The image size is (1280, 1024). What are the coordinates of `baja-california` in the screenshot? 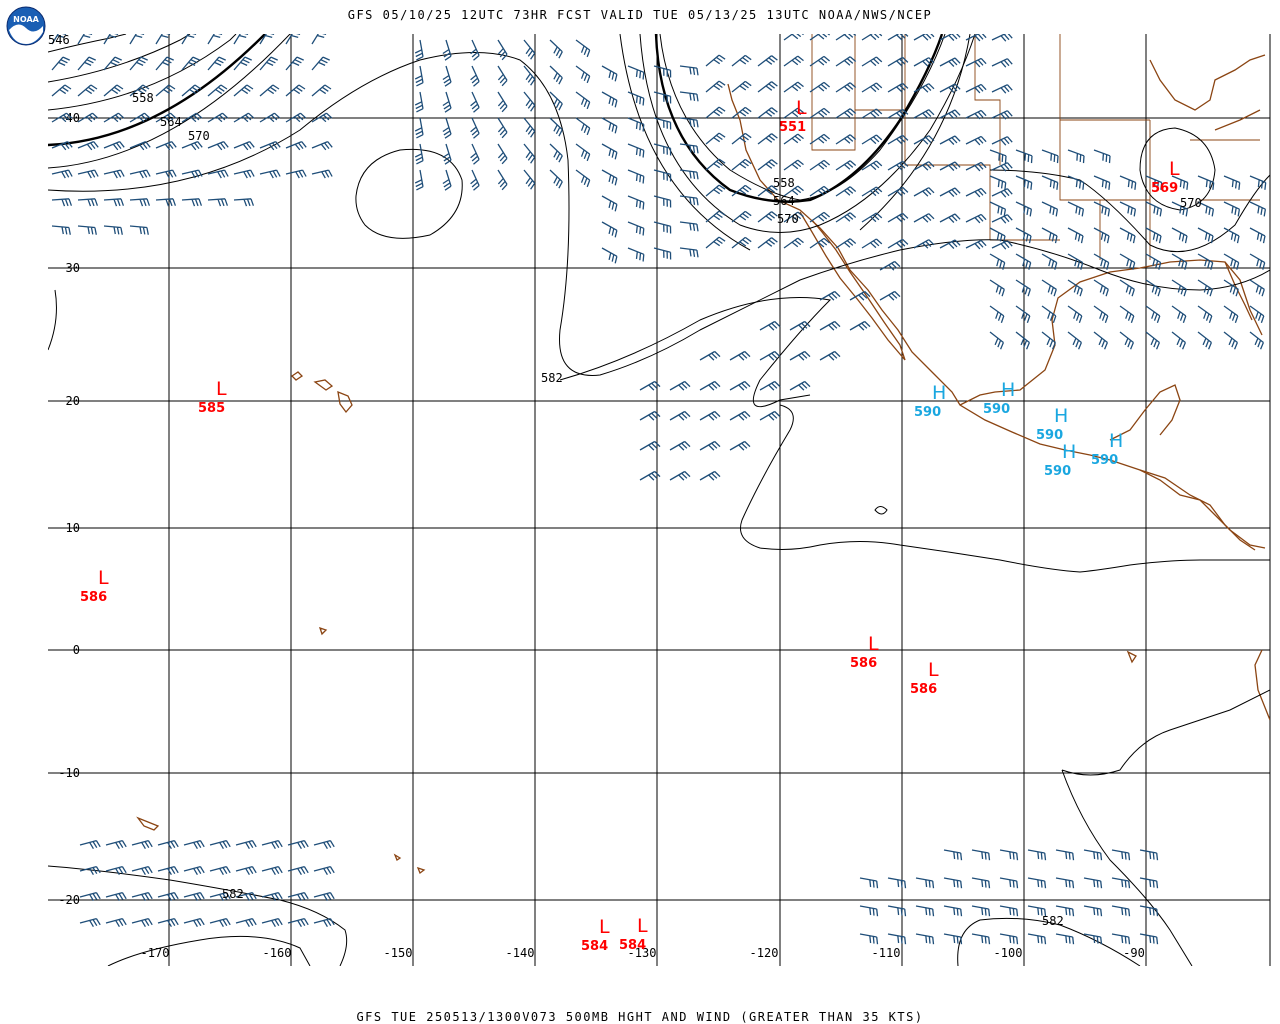 It's located at (852, 286).